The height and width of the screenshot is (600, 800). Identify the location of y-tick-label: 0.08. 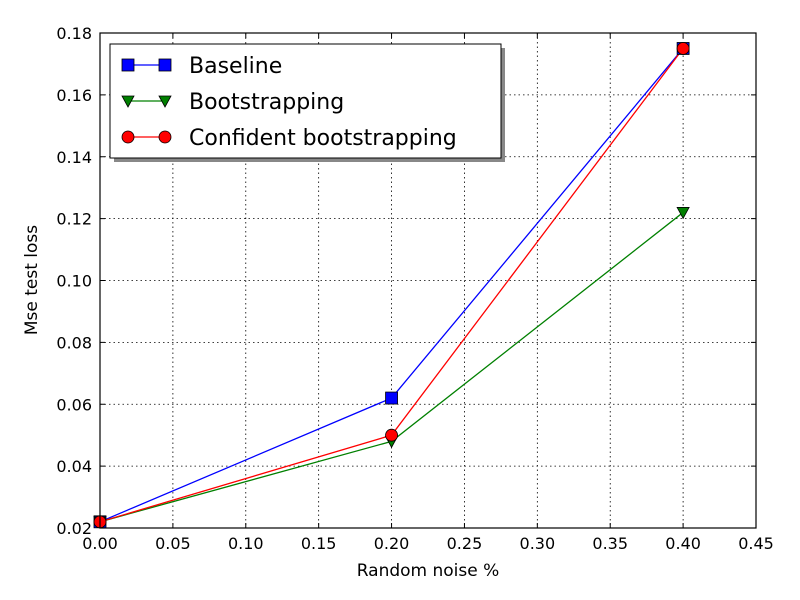
(74, 342).